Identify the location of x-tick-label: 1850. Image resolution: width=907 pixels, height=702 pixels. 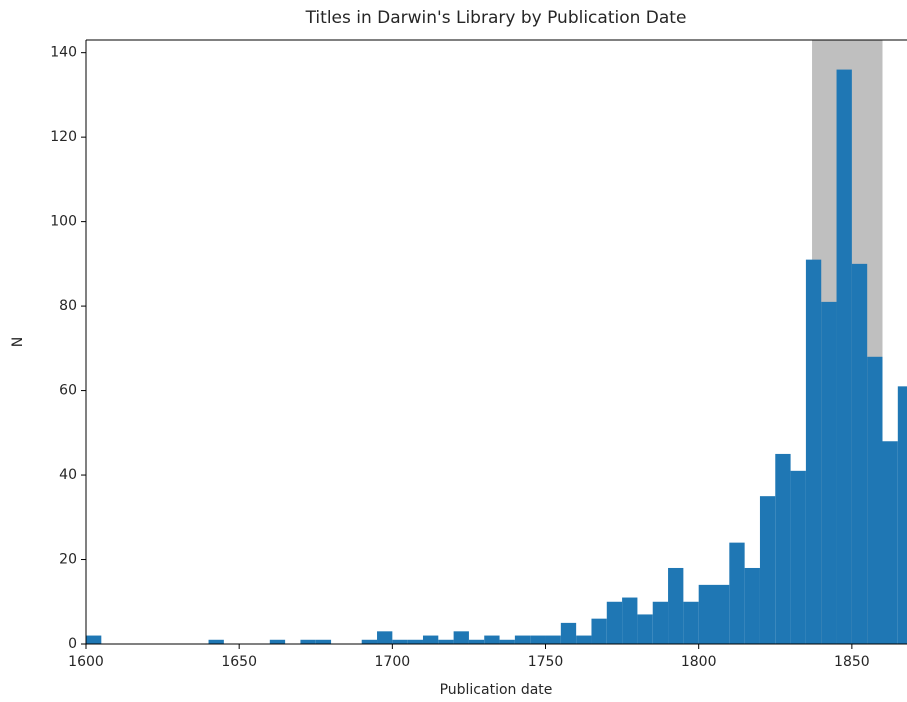
(852, 662).